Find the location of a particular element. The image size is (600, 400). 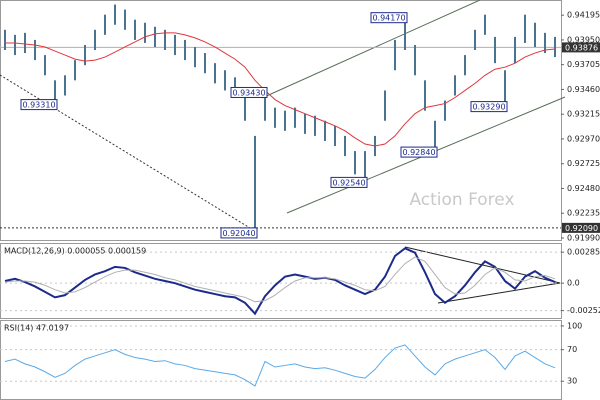

annotation-label: 0.93290 is located at coordinates (488, 107).